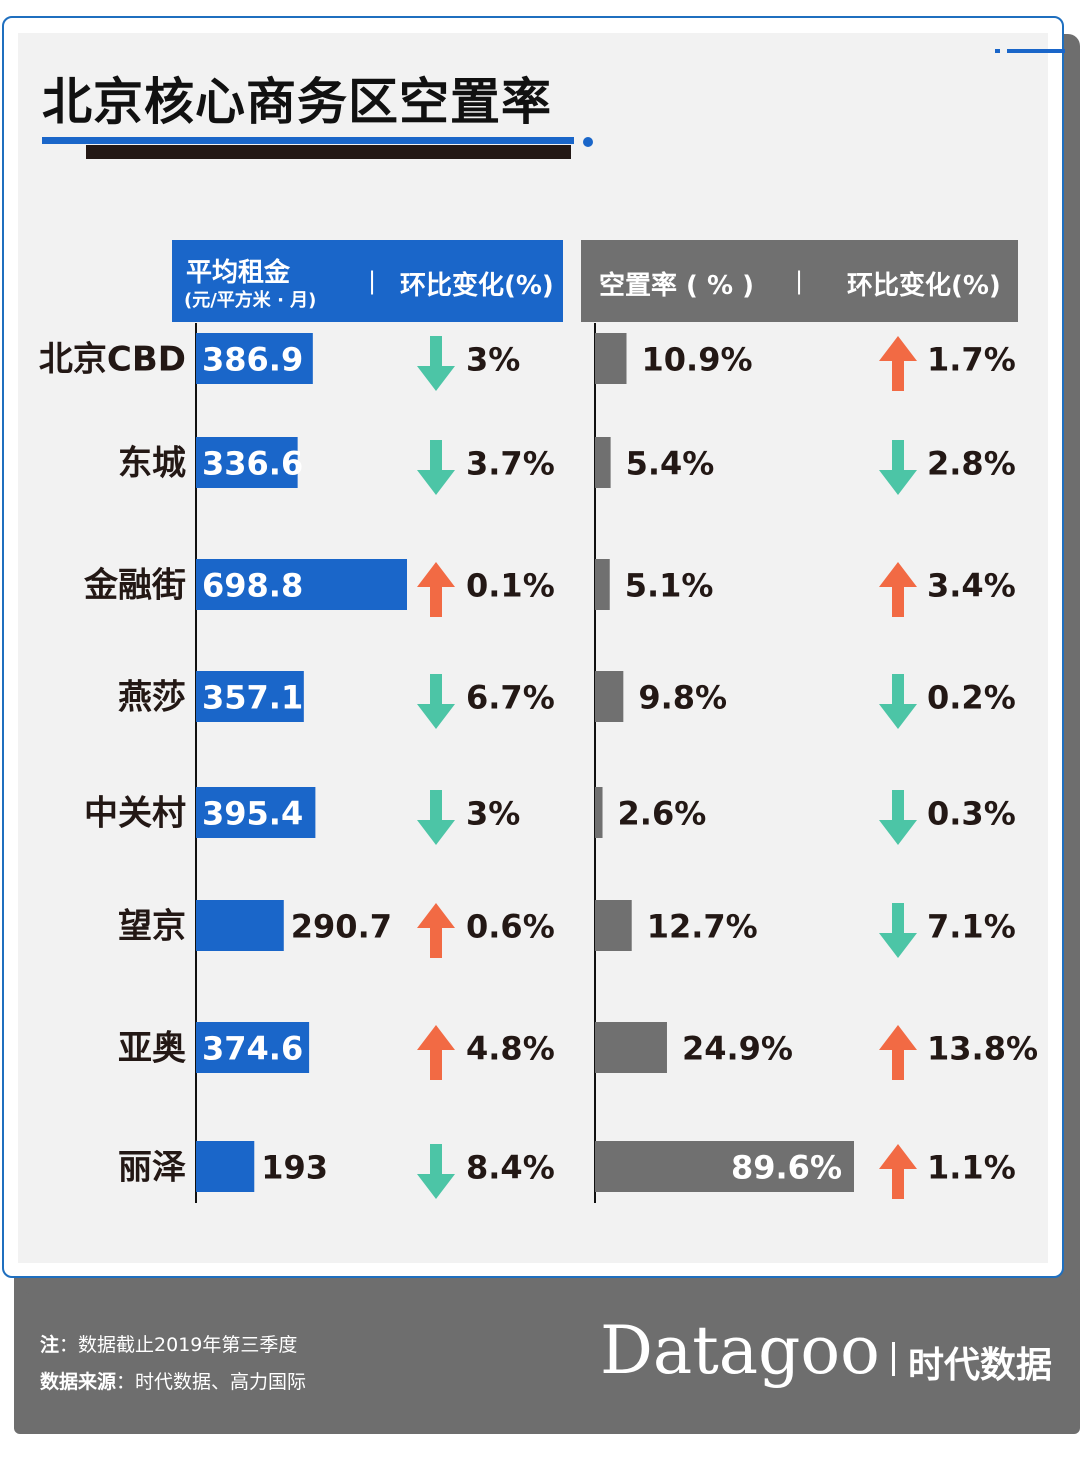  What do you see at coordinates (971, 464) in the screenshot?
I see `vacancy-change-label: 2.8%` at bounding box center [971, 464].